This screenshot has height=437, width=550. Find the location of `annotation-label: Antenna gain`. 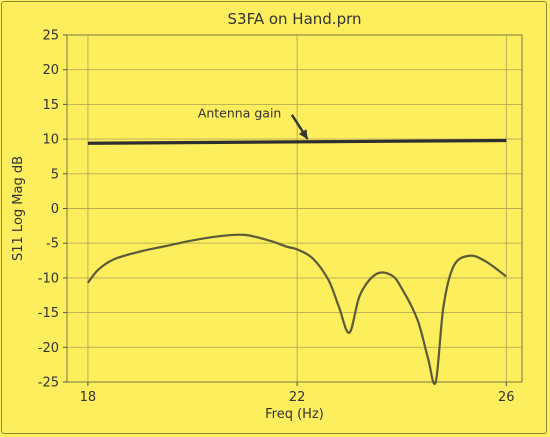

annotation-label: Antenna gain is located at coordinates (240, 112).